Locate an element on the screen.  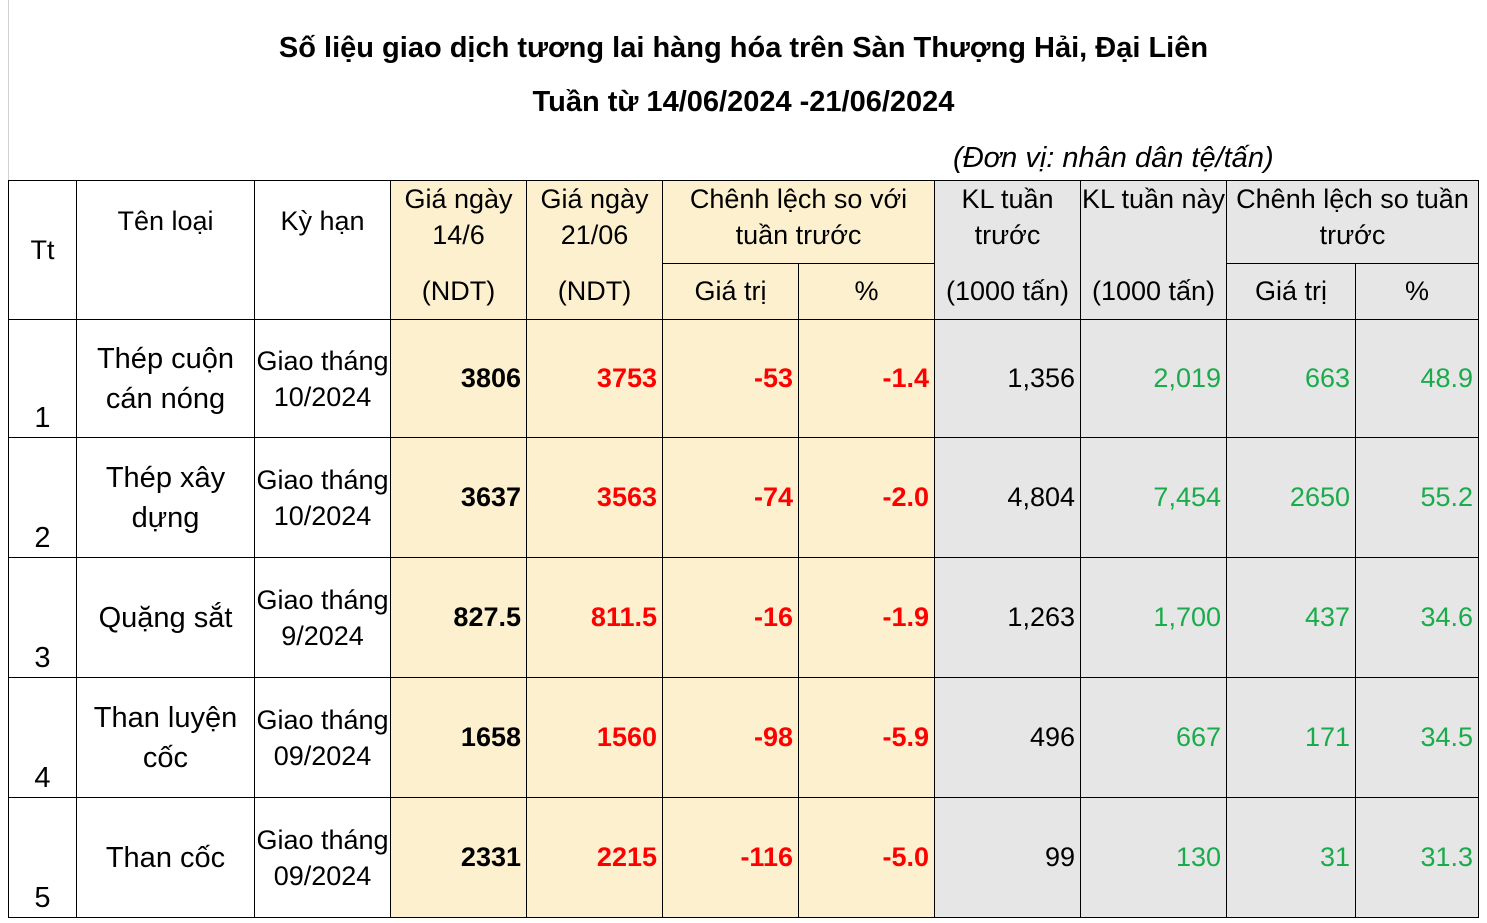
row-index: 5 is located at coordinates (42, 857).